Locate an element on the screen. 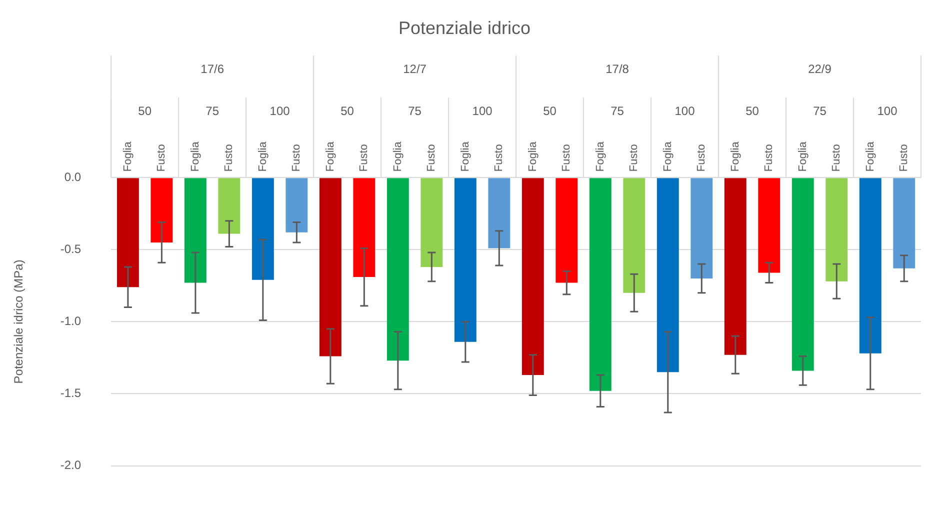  y-tick-label: -1.5 is located at coordinates (71, 393).